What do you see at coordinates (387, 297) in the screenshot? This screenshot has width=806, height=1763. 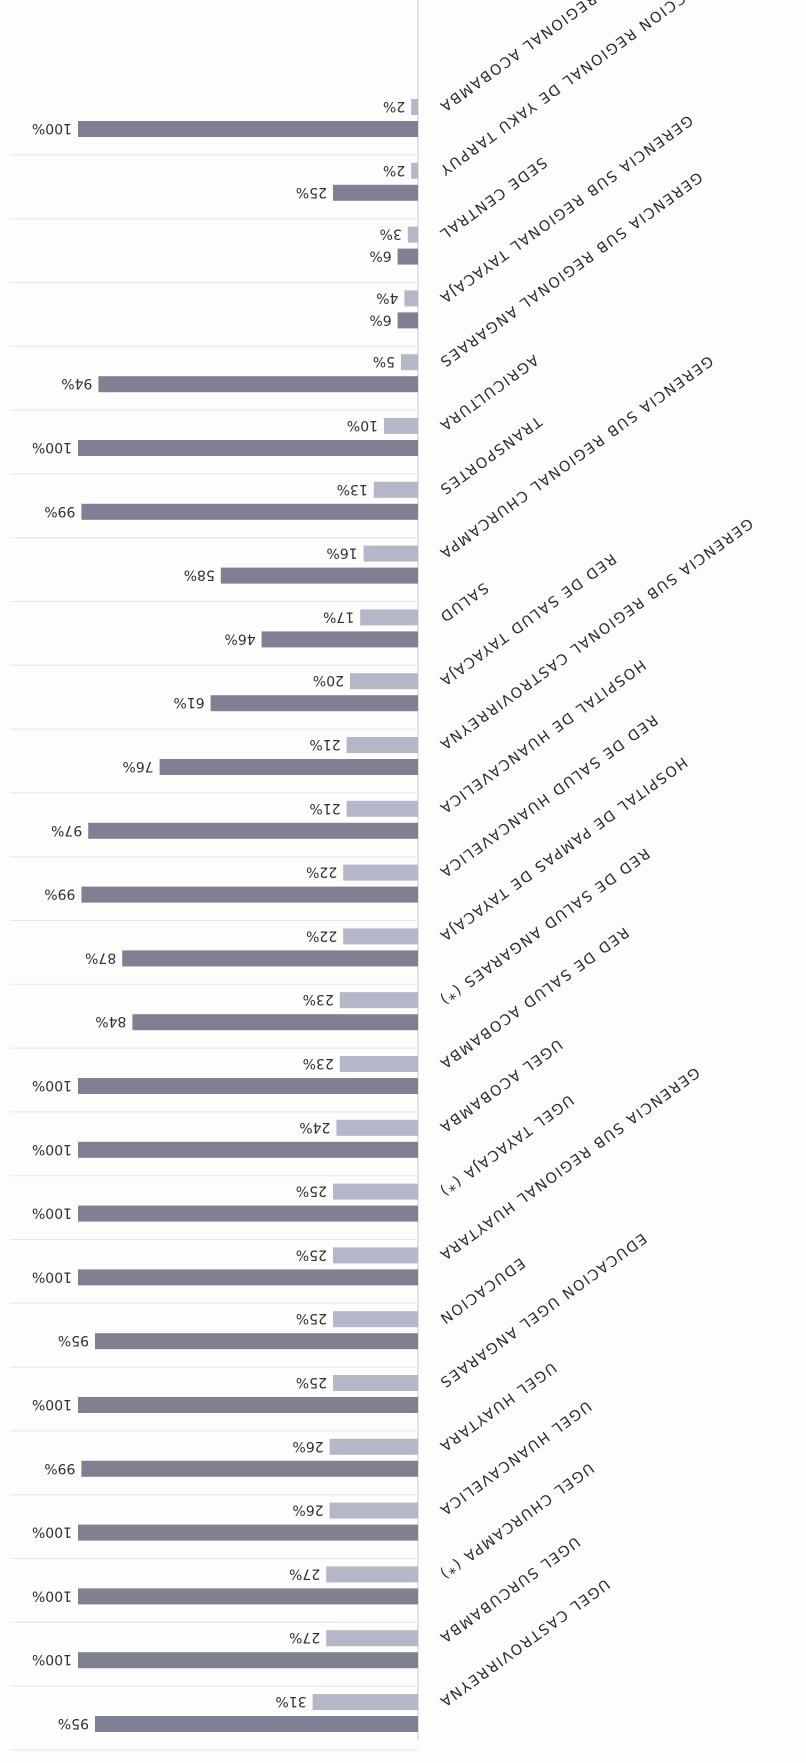 I see `bar-value-label: 4%` at bounding box center [387, 297].